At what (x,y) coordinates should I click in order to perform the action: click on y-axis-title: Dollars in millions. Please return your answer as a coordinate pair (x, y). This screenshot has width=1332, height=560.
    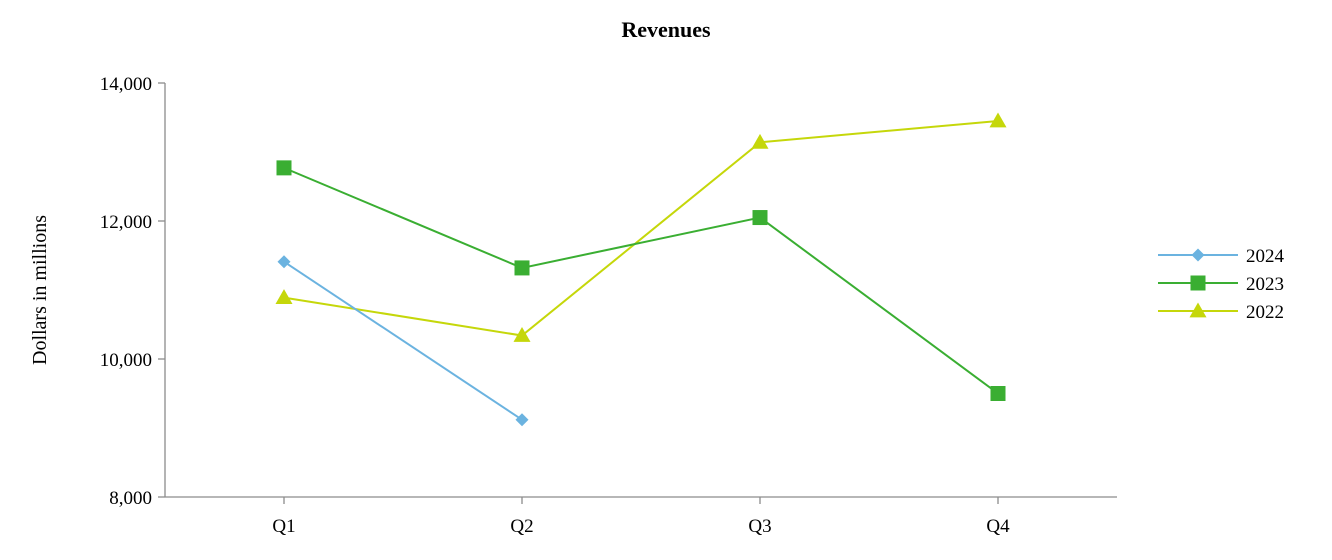
    Looking at the image, I should click on (40, 290).